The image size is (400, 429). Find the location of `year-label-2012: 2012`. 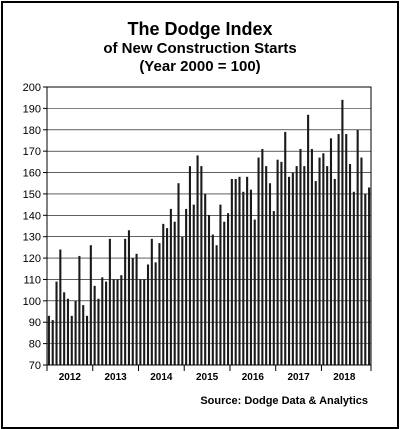

year-label-2012: 2012 is located at coordinates (70, 377).